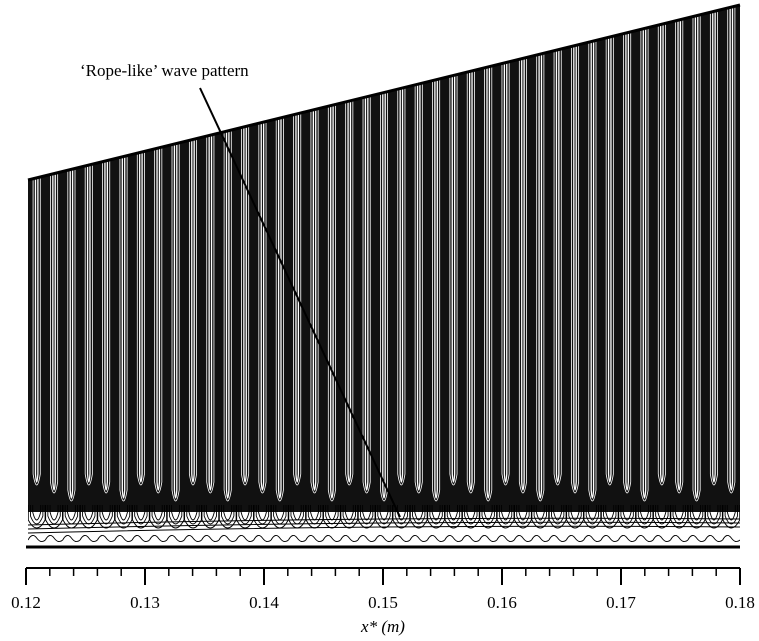  What do you see at coordinates (145, 602) in the screenshot?
I see `x-tick-label: 0.13` at bounding box center [145, 602].